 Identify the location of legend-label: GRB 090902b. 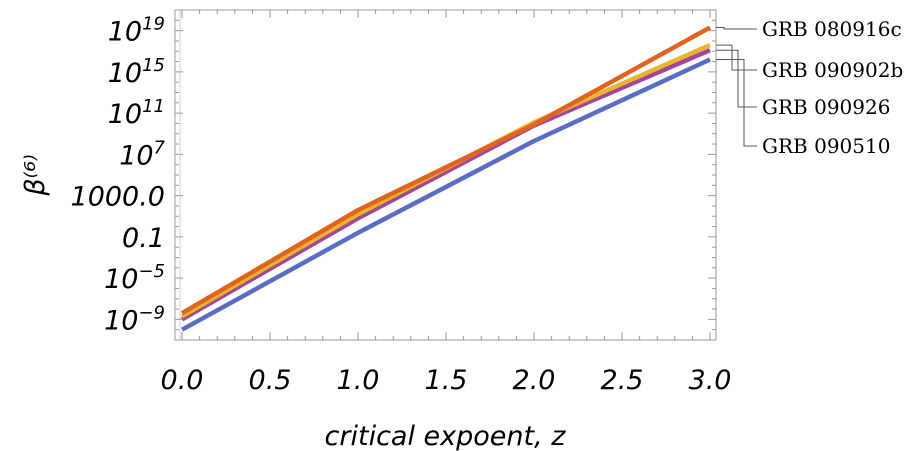
(832, 70).